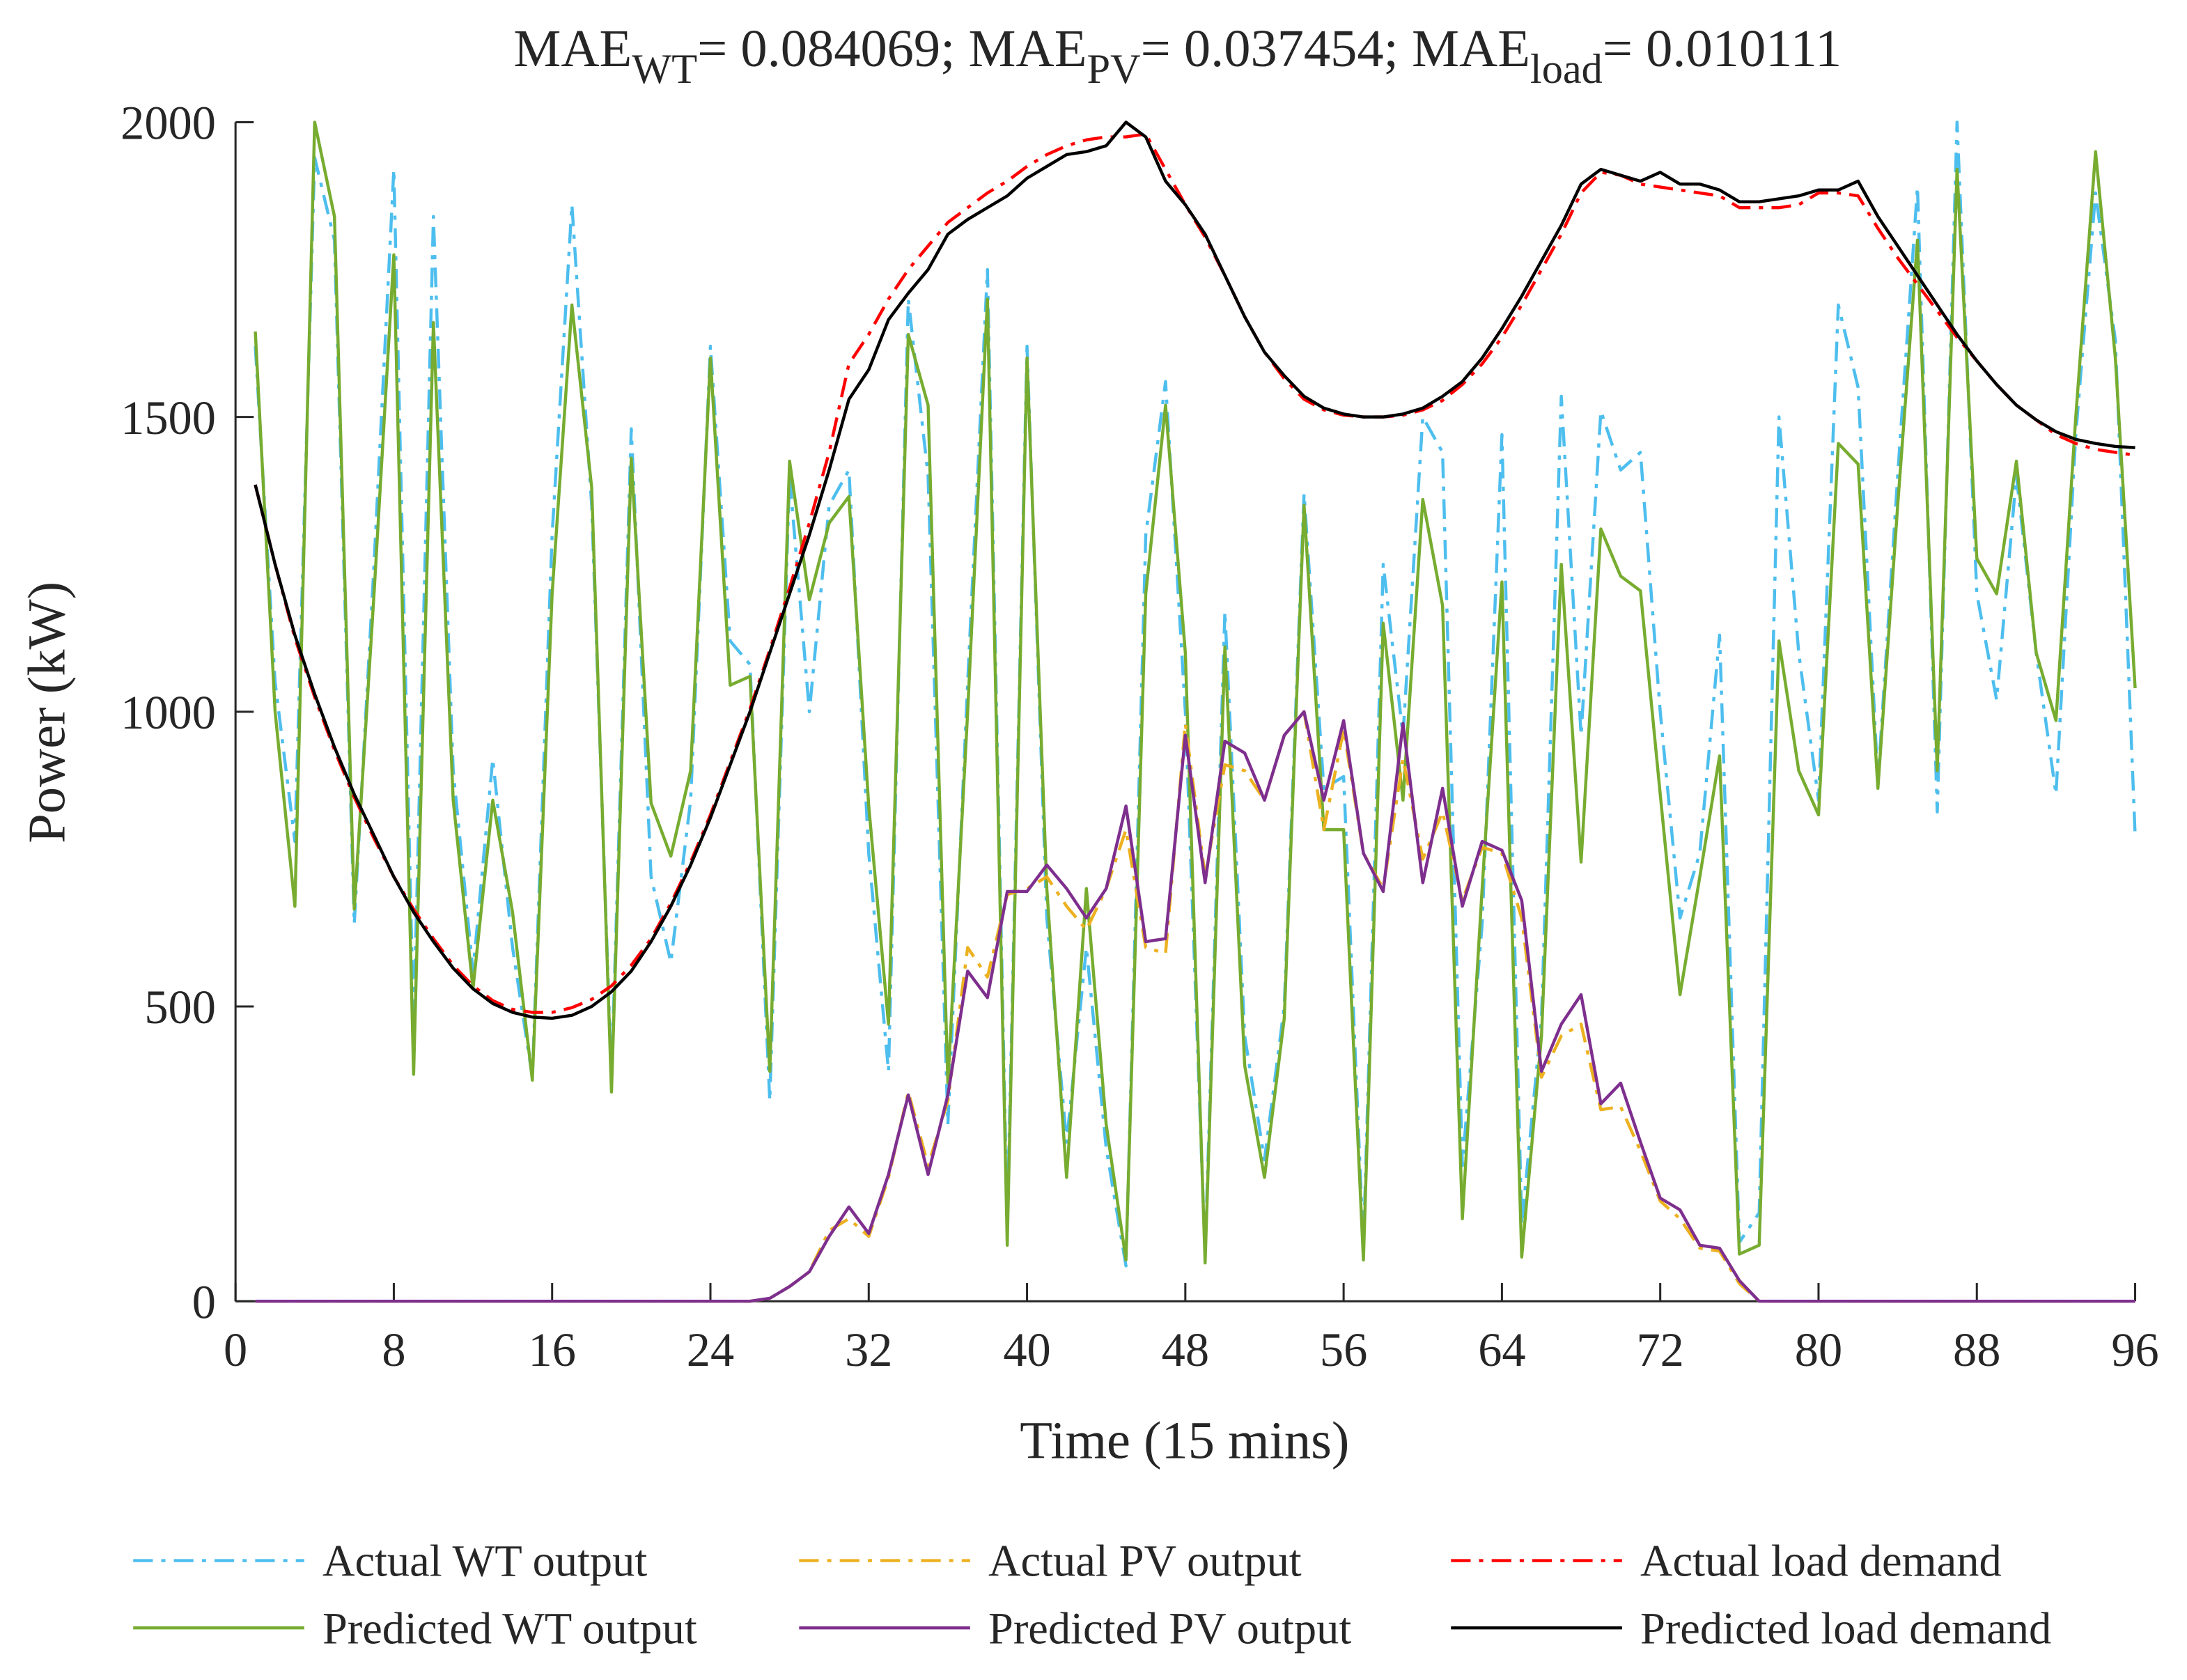 The height and width of the screenshot is (1680, 2187). What do you see at coordinates (1343, 1350) in the screenshot?
I see `x-tick-label: 56` at bounding box center [1343, 1350].